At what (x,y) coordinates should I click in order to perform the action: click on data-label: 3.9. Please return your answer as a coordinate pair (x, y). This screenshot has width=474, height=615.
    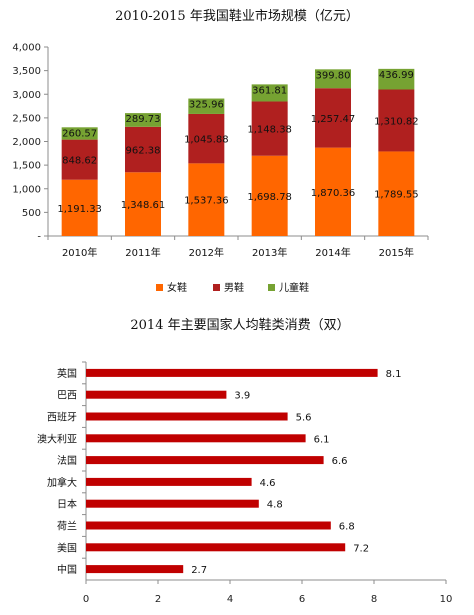
    Looking at the image, I should click on (242, 396).